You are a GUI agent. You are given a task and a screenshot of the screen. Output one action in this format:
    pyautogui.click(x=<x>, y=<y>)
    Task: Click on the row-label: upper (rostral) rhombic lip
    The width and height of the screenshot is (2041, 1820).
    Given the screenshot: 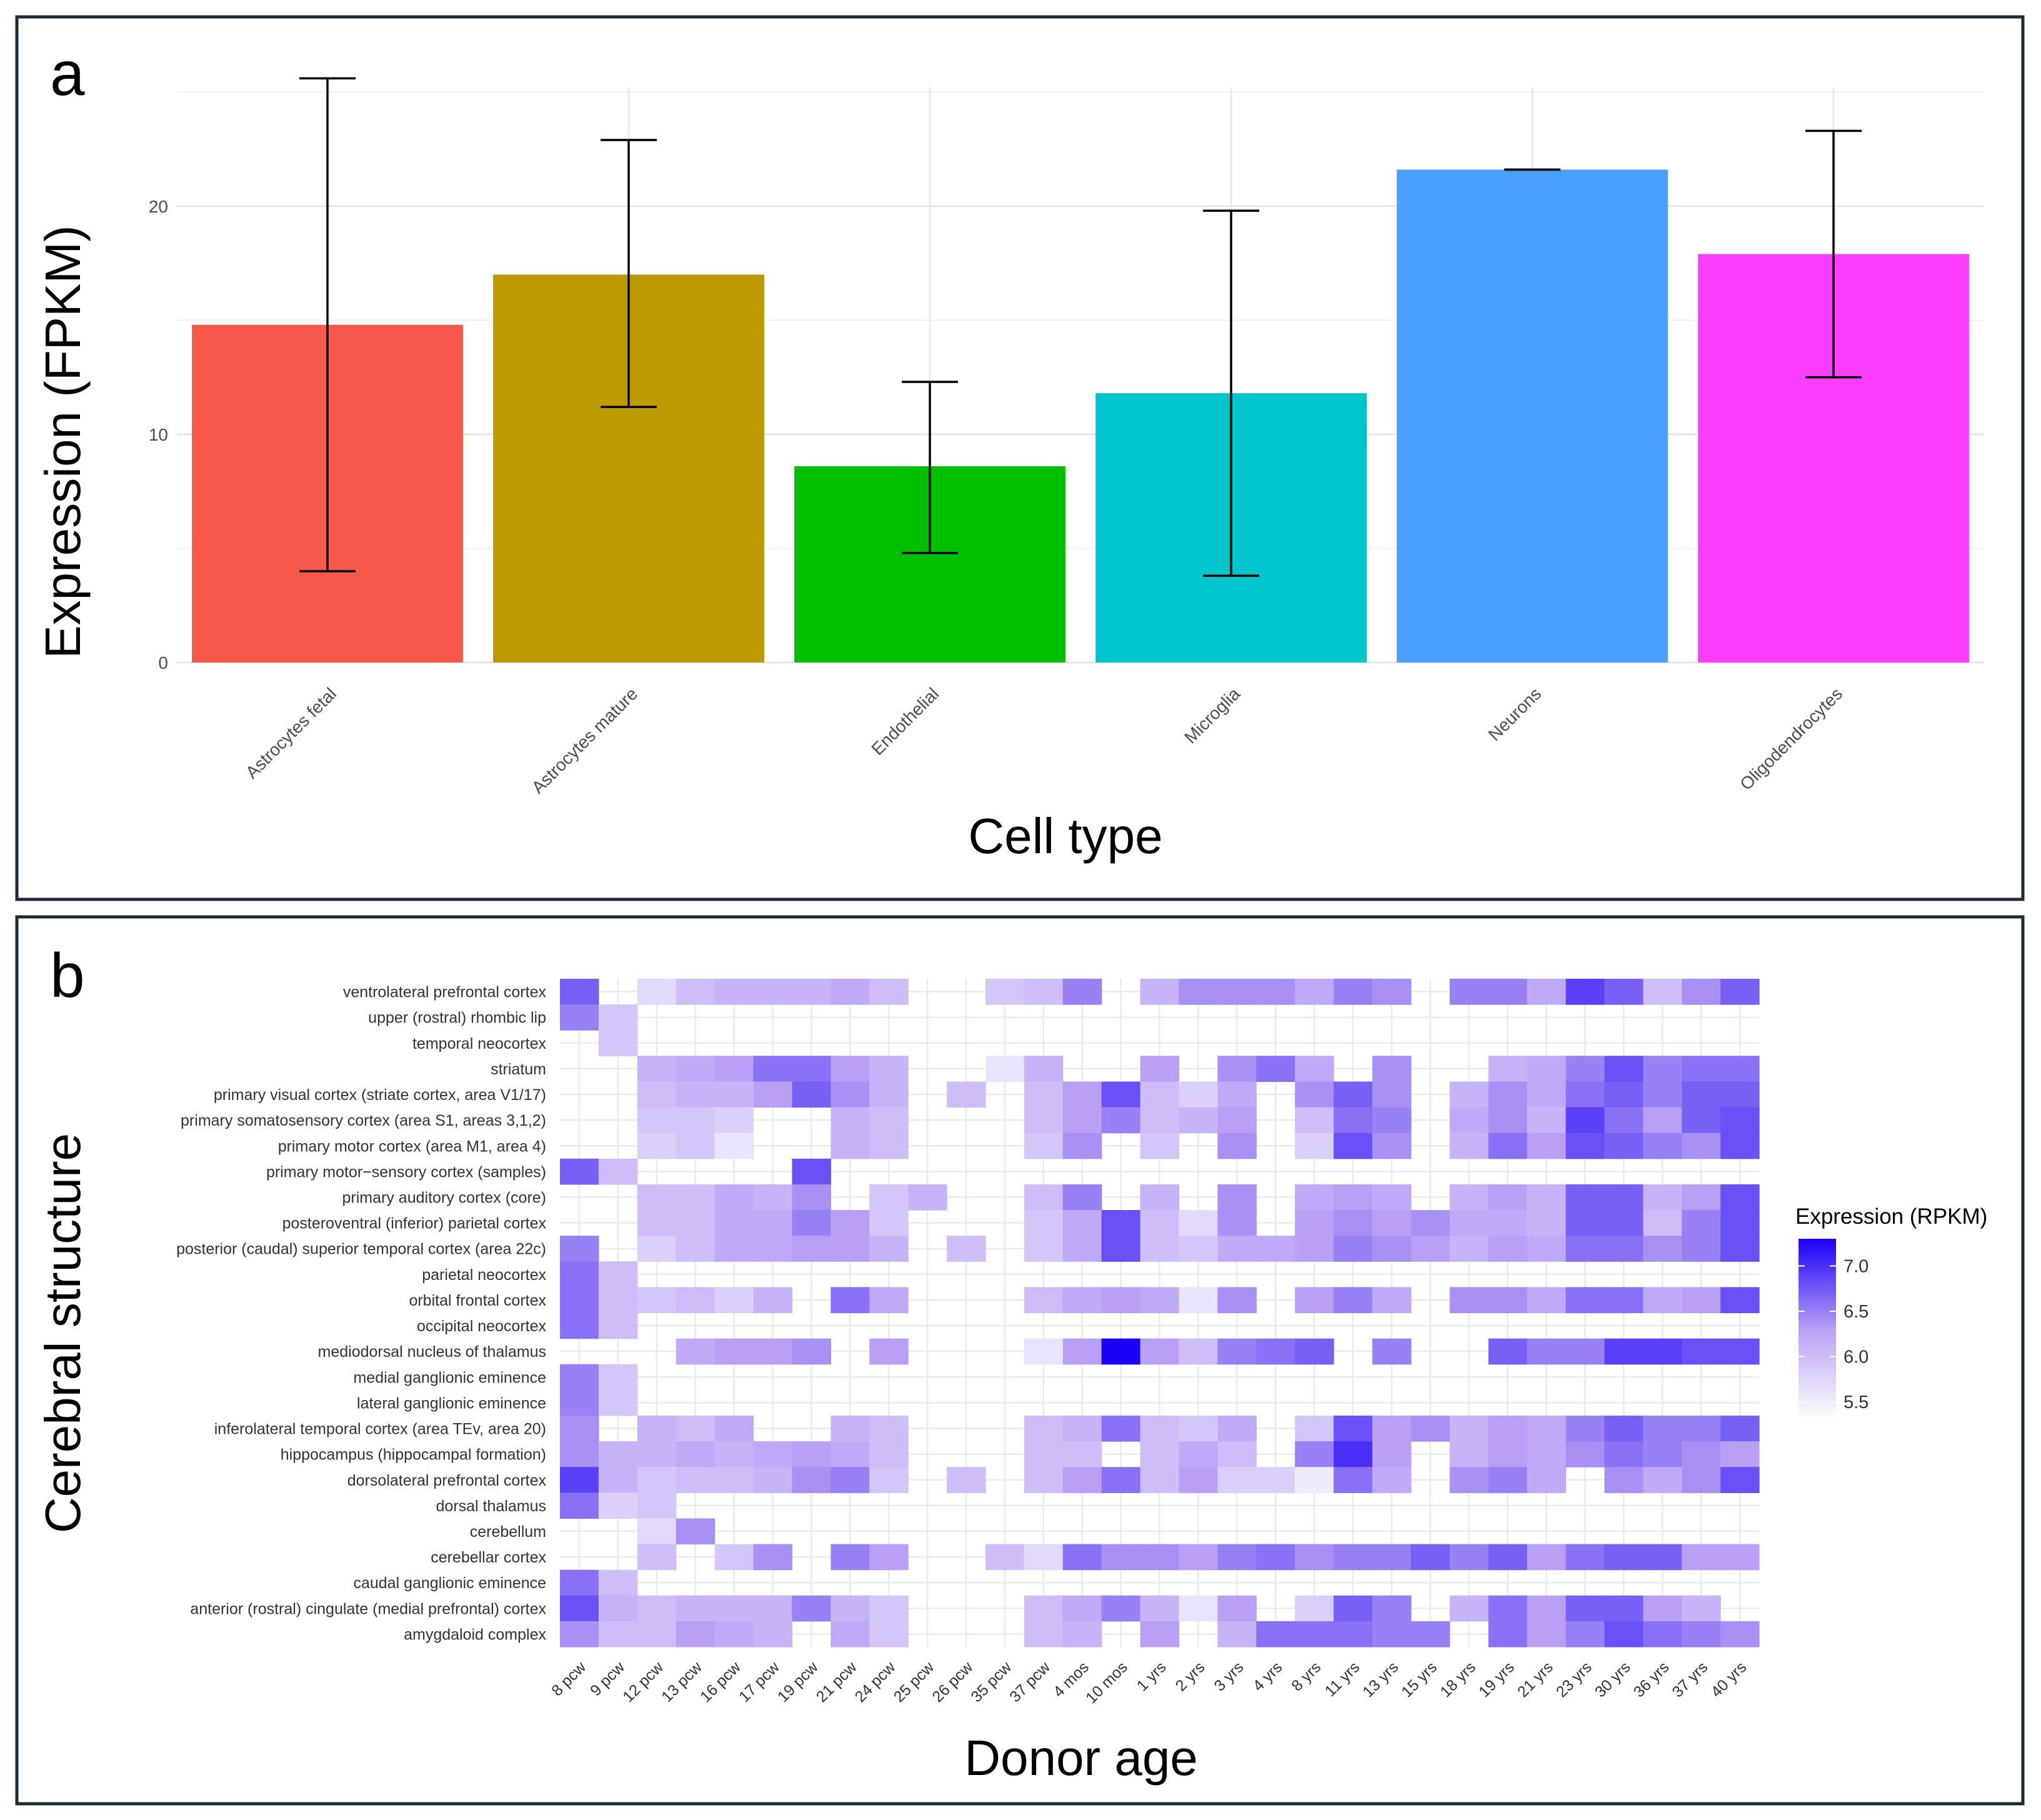 What is the action you would take?
    pyautogui.click(x=457, y=1018)
    